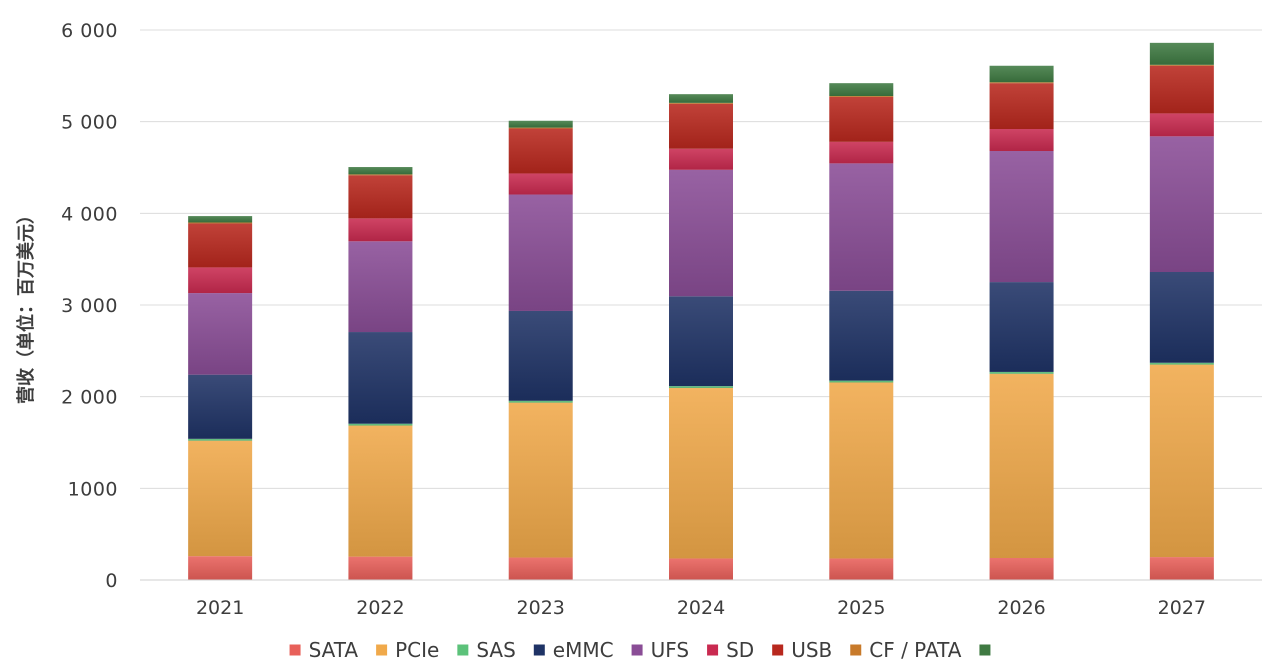 This screenshot has height=670, width=1280. I want to click on bar-segment-2021-sd, so click(220, 280).